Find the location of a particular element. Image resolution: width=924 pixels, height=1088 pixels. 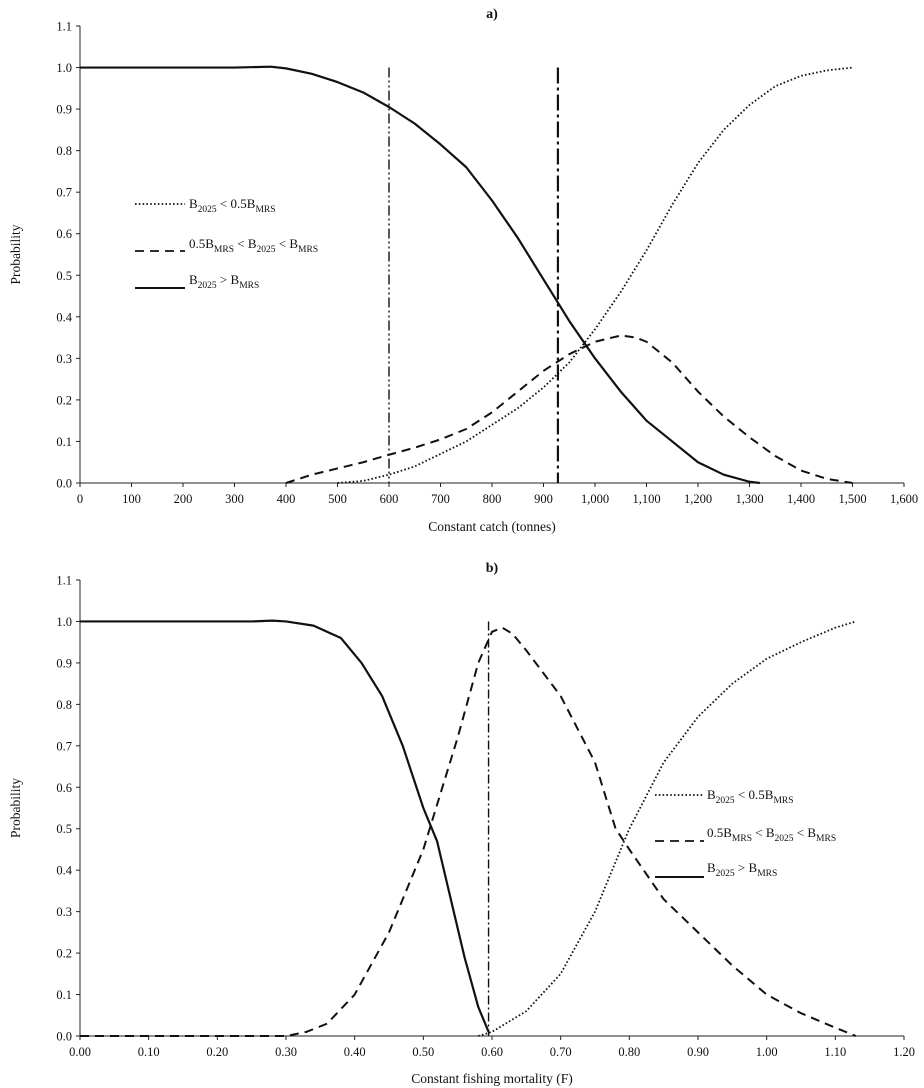

x-tick-label: 1,400 is located at coordinates (801, 499).